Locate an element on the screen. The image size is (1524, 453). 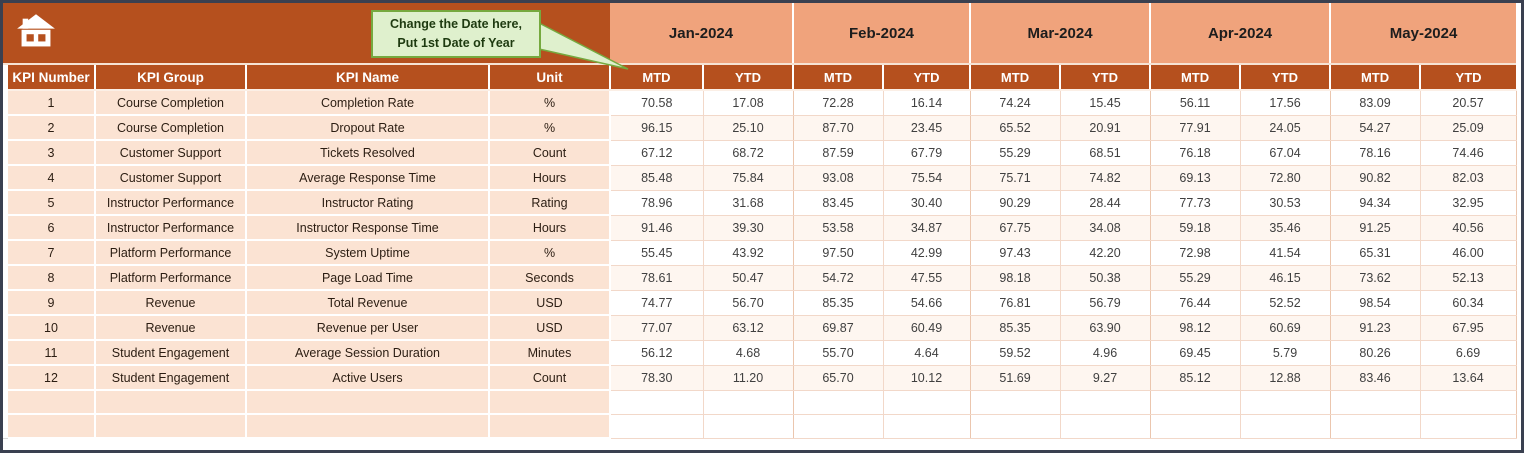
kpi-name-cell: Dropout Rate is located at coordinates (368, 128).